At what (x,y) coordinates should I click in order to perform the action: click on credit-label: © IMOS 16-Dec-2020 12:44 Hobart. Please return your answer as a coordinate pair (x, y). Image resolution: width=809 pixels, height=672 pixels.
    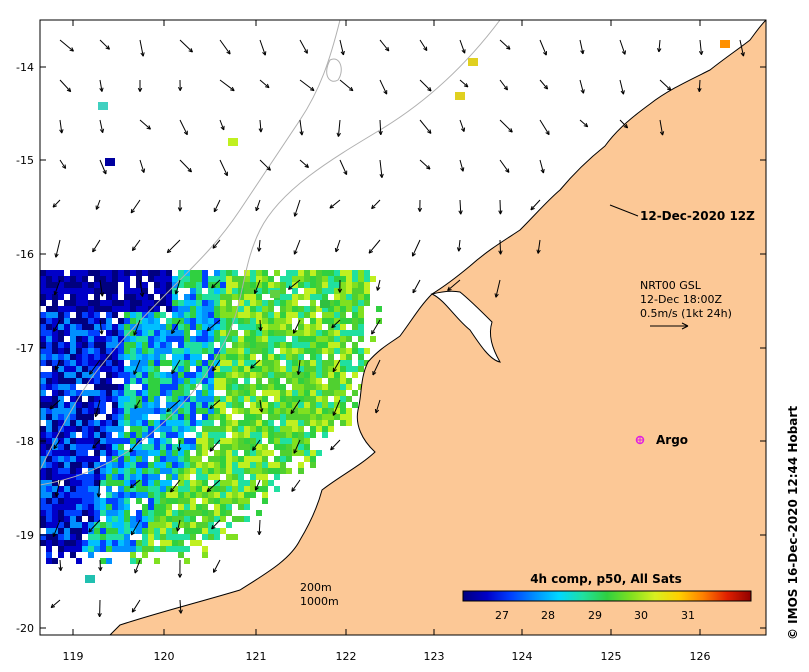
    Looking at the image, I should click on (793, 523).